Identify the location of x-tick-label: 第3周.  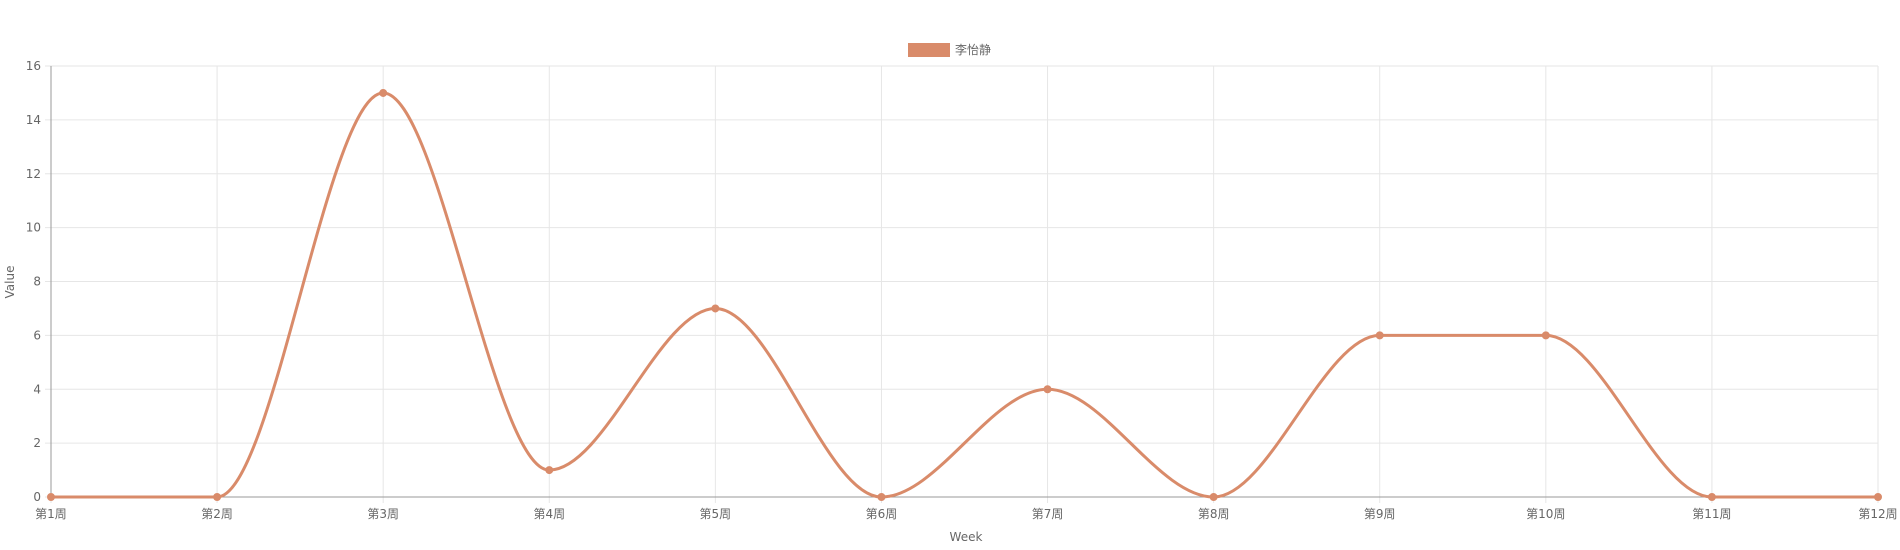
(383, 514).